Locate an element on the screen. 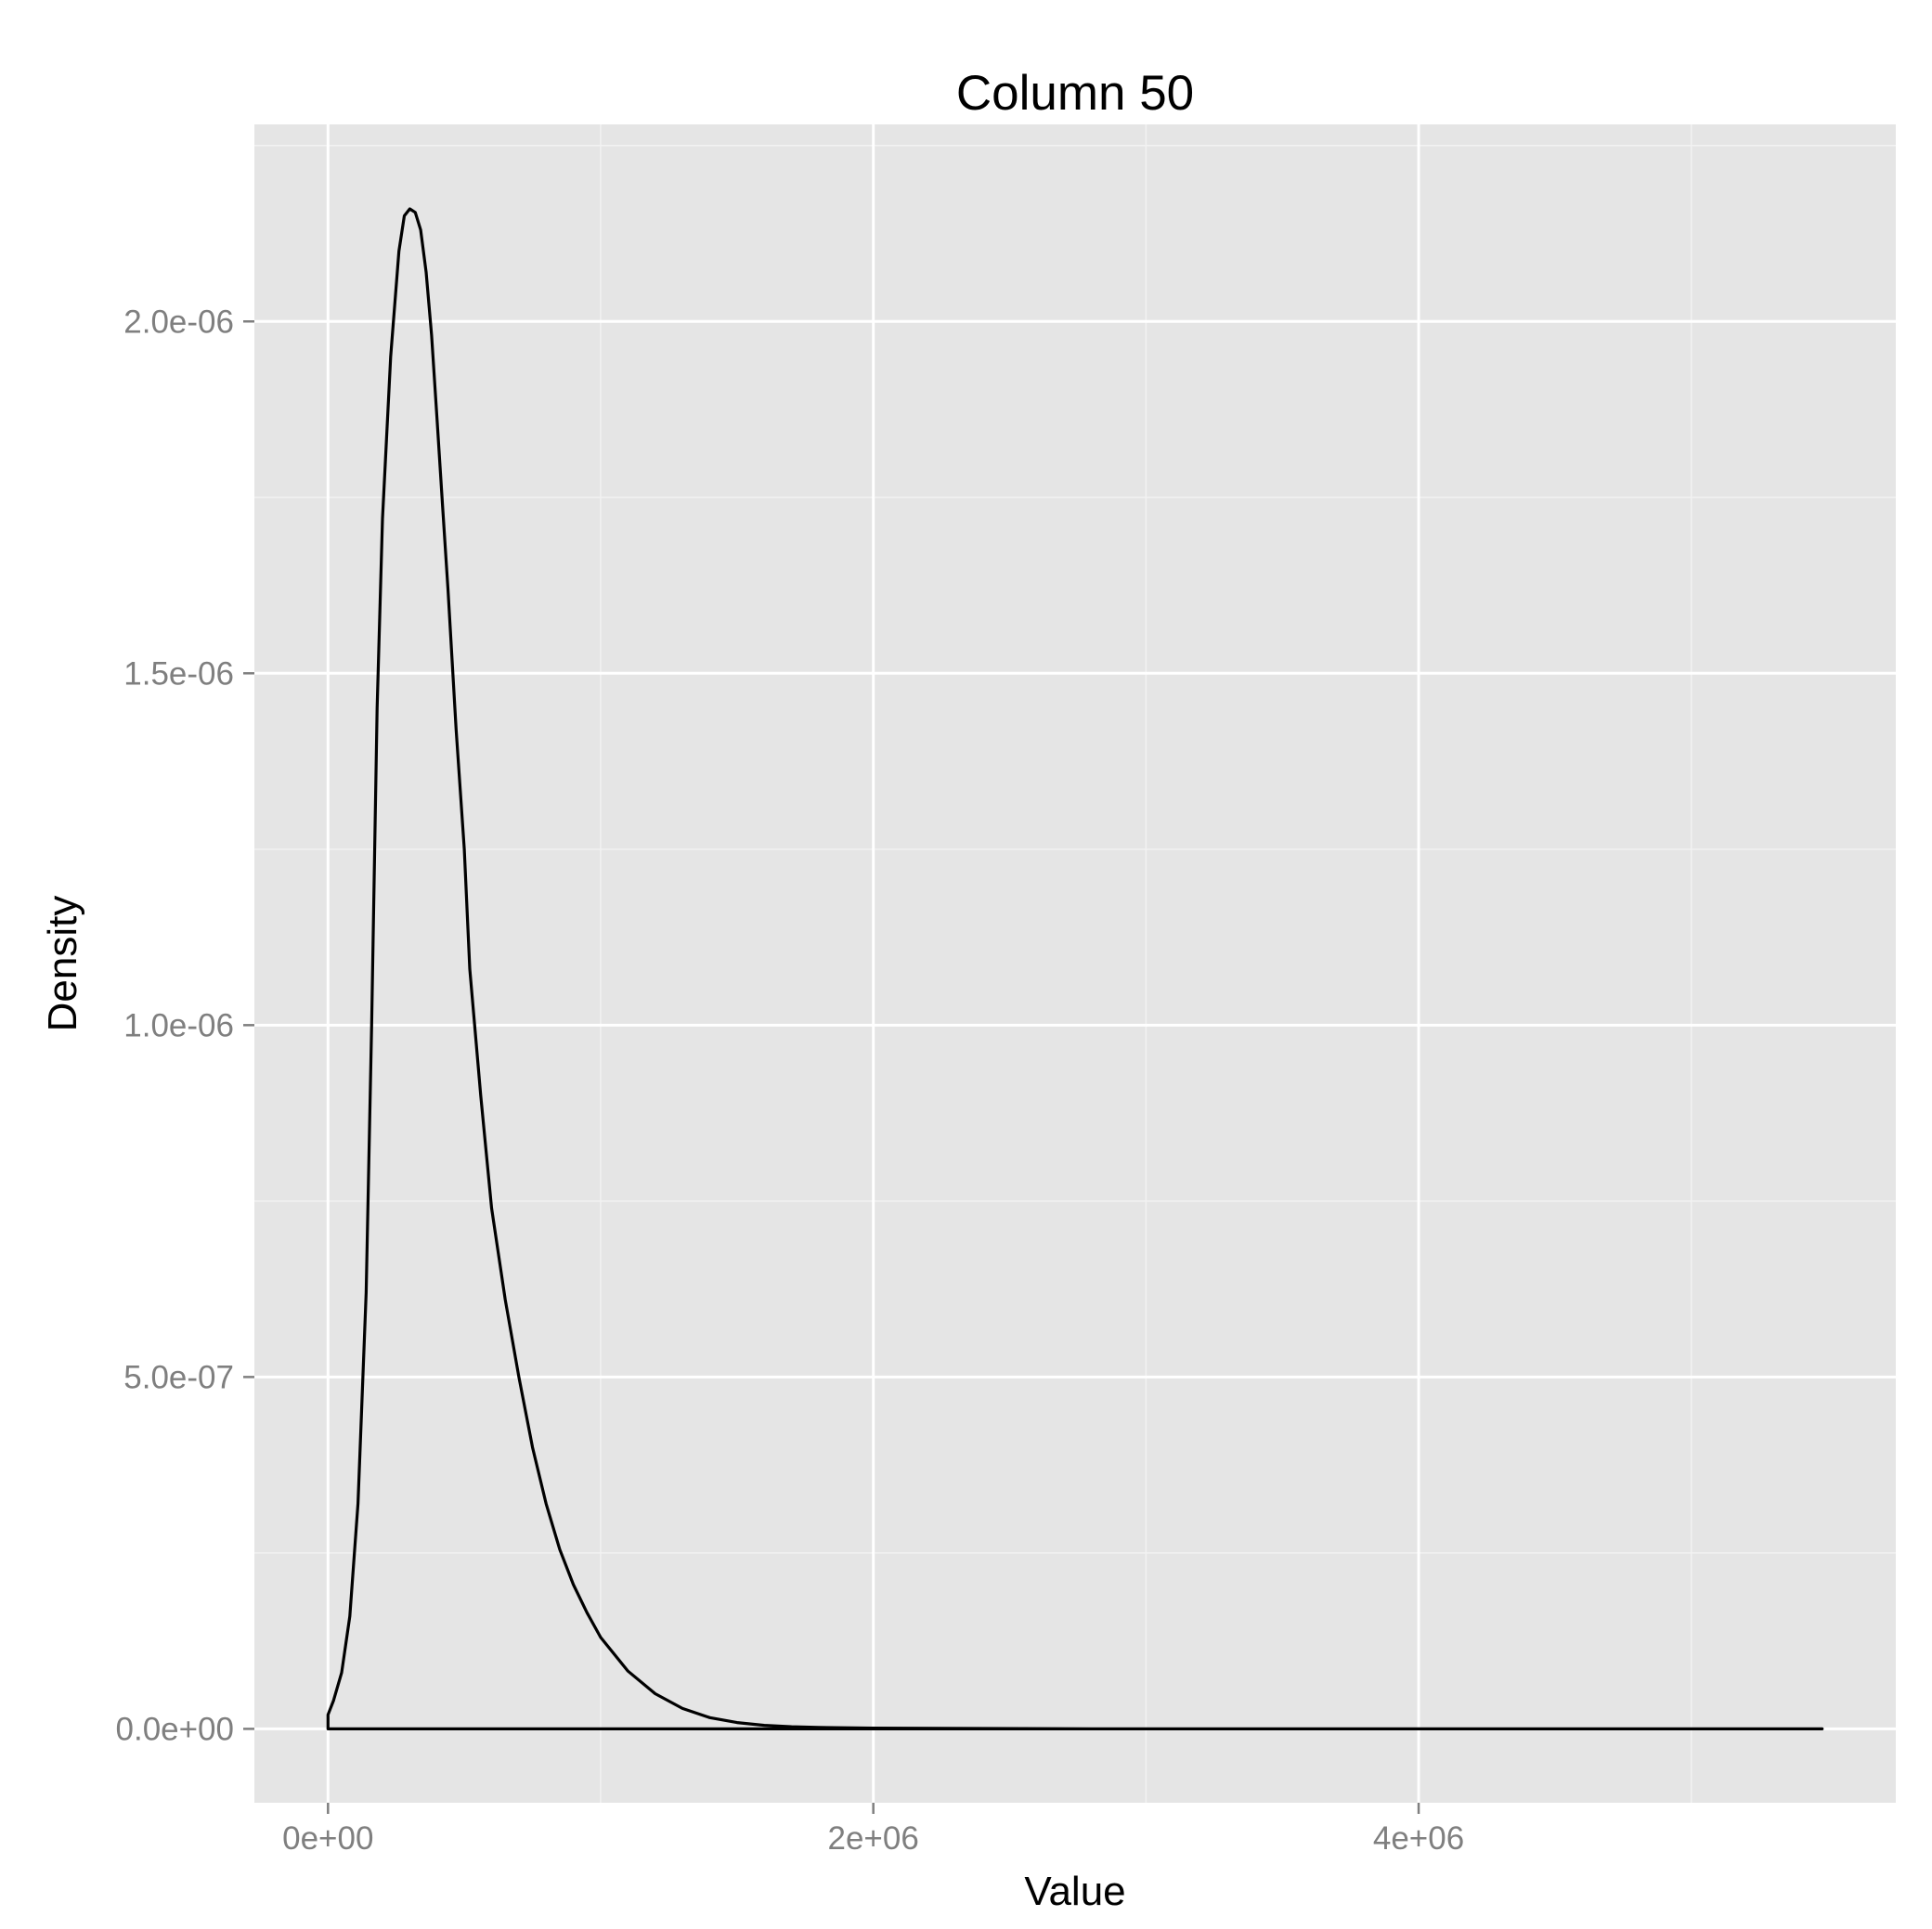 The width and height of the screenshot is (1932, 1929). y-axis: 0.0e+00 5.0e-07 1.0e-06 1.5e-06 2.0e-06 is located at coordinates (185, 1025).